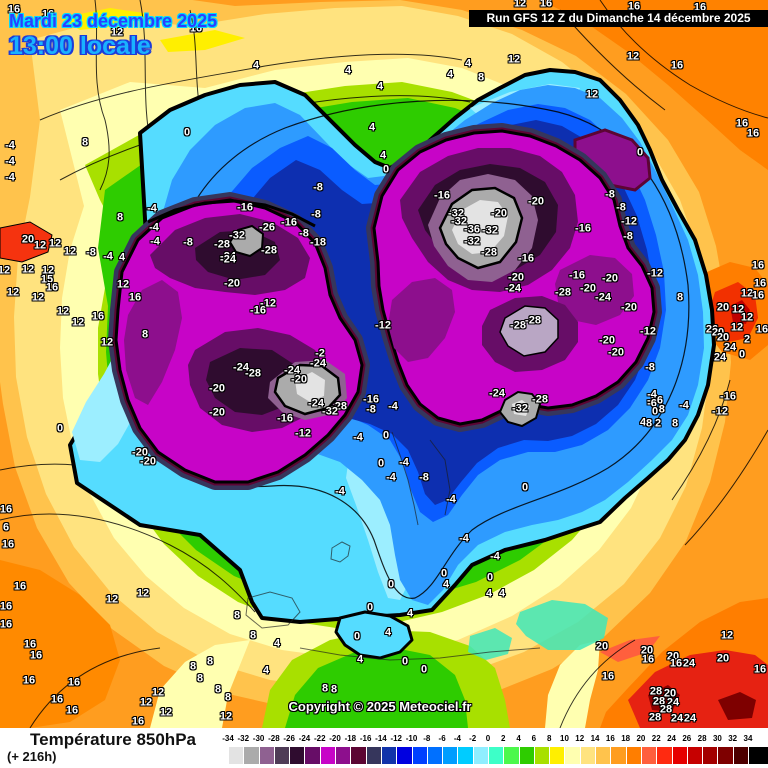 The image size is (768, 768). What do you see at coordinates (457, 738) in the screenshot?
I see `scale-tick-label: -4` at bounding box center [457, 738].